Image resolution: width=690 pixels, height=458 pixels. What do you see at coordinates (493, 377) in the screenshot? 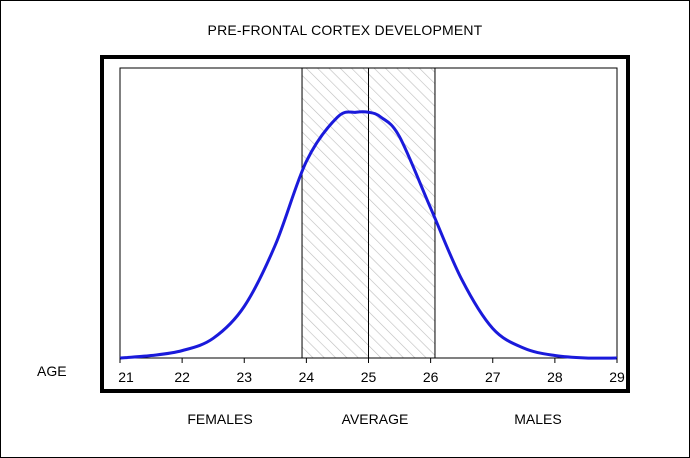
I see `x-tick-label: 27` at bounding box center [493, 377].